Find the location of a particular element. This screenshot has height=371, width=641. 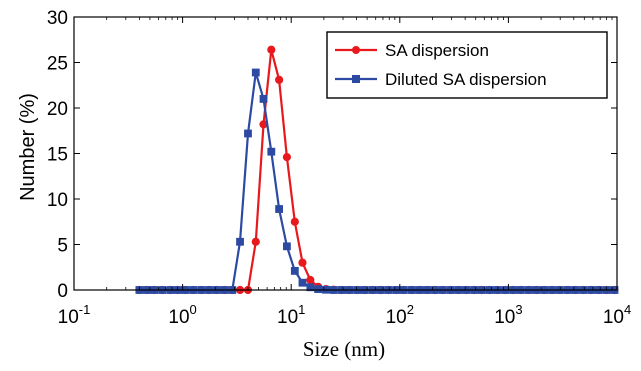

legend-label: SA dispersion is located at coordinates (437, 50).